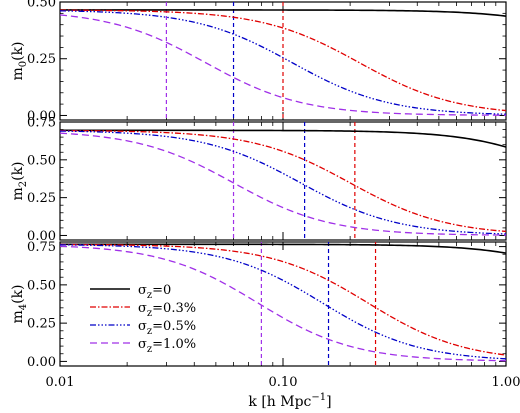  Describe the element at coordinates (60, 382) in the screenshot. I see `x-tick-label: 0.01` at that location.